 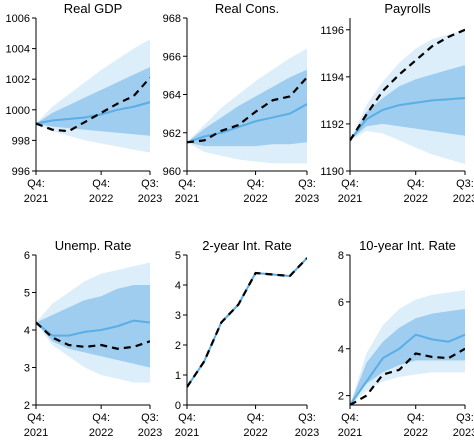 What do you see at coordinates (93, 245) in the screenshot?
I see `chart-title: Unemp. Rate` at bounding box center [93, 245].